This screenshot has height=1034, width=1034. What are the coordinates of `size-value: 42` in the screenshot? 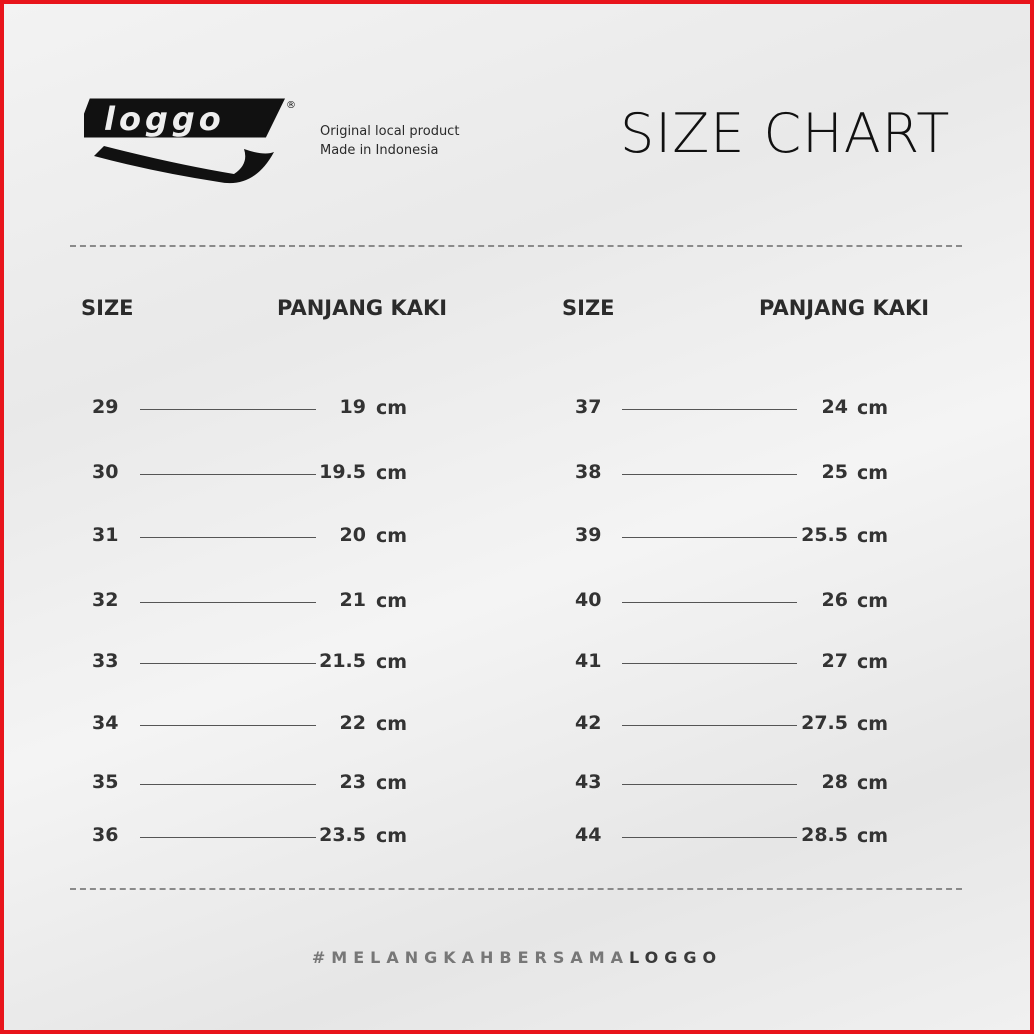 It's located at (588, 723).